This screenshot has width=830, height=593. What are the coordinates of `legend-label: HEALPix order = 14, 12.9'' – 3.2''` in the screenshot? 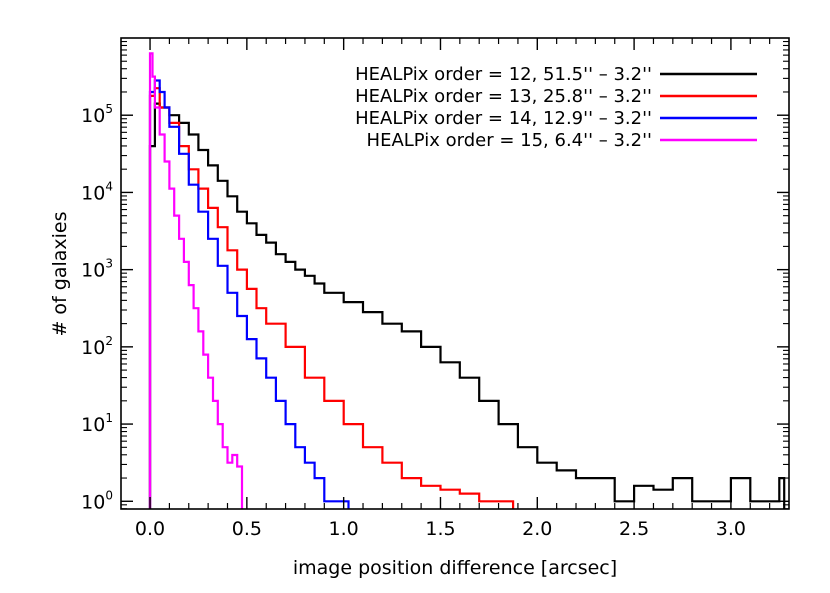 It's located at (503, 118).